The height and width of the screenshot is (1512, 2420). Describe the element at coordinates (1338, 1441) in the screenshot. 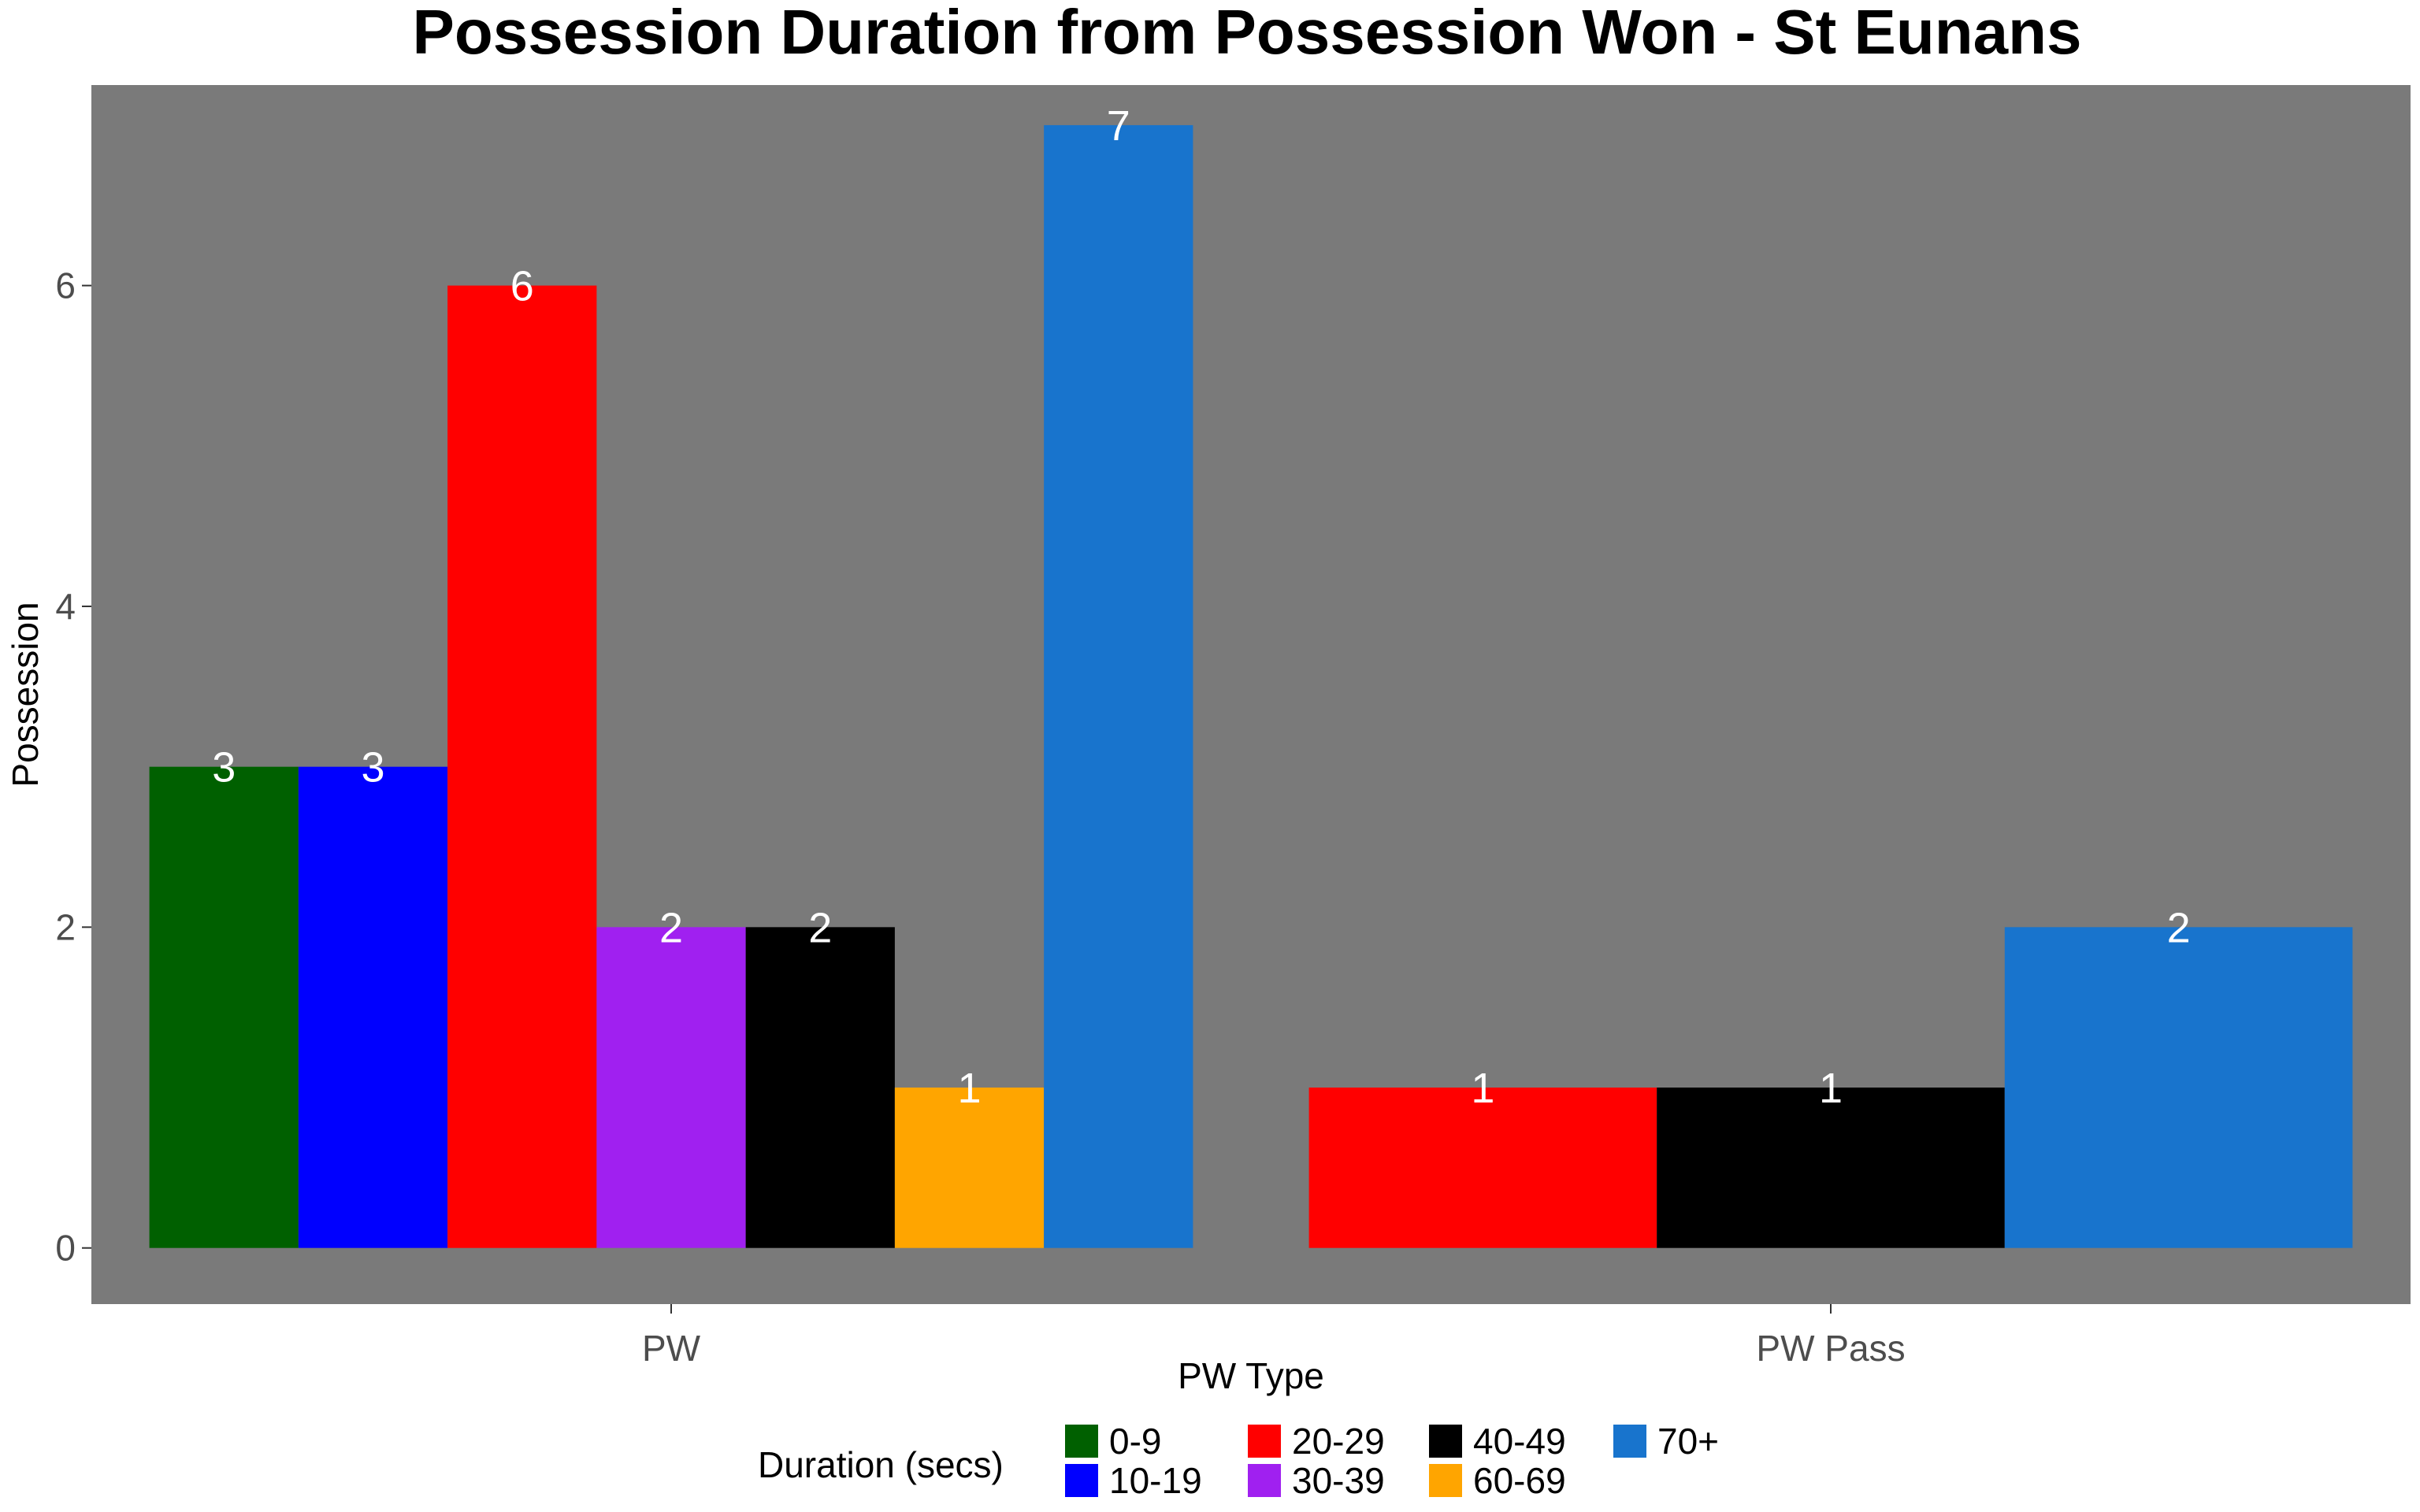

I see `legend-label: 20-29` at that location.